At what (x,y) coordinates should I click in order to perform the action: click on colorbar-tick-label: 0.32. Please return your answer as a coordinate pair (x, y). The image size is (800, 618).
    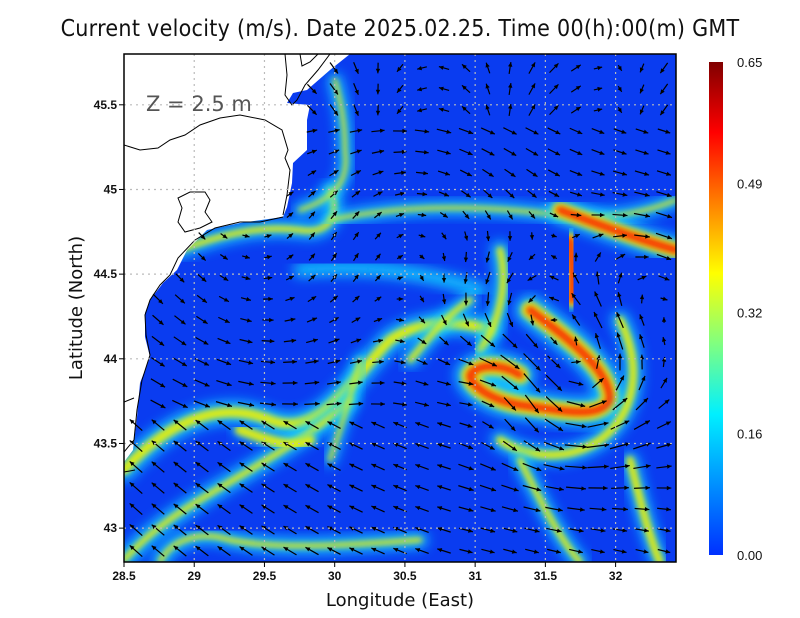
    Looking at the image, I should click on (749, 312).